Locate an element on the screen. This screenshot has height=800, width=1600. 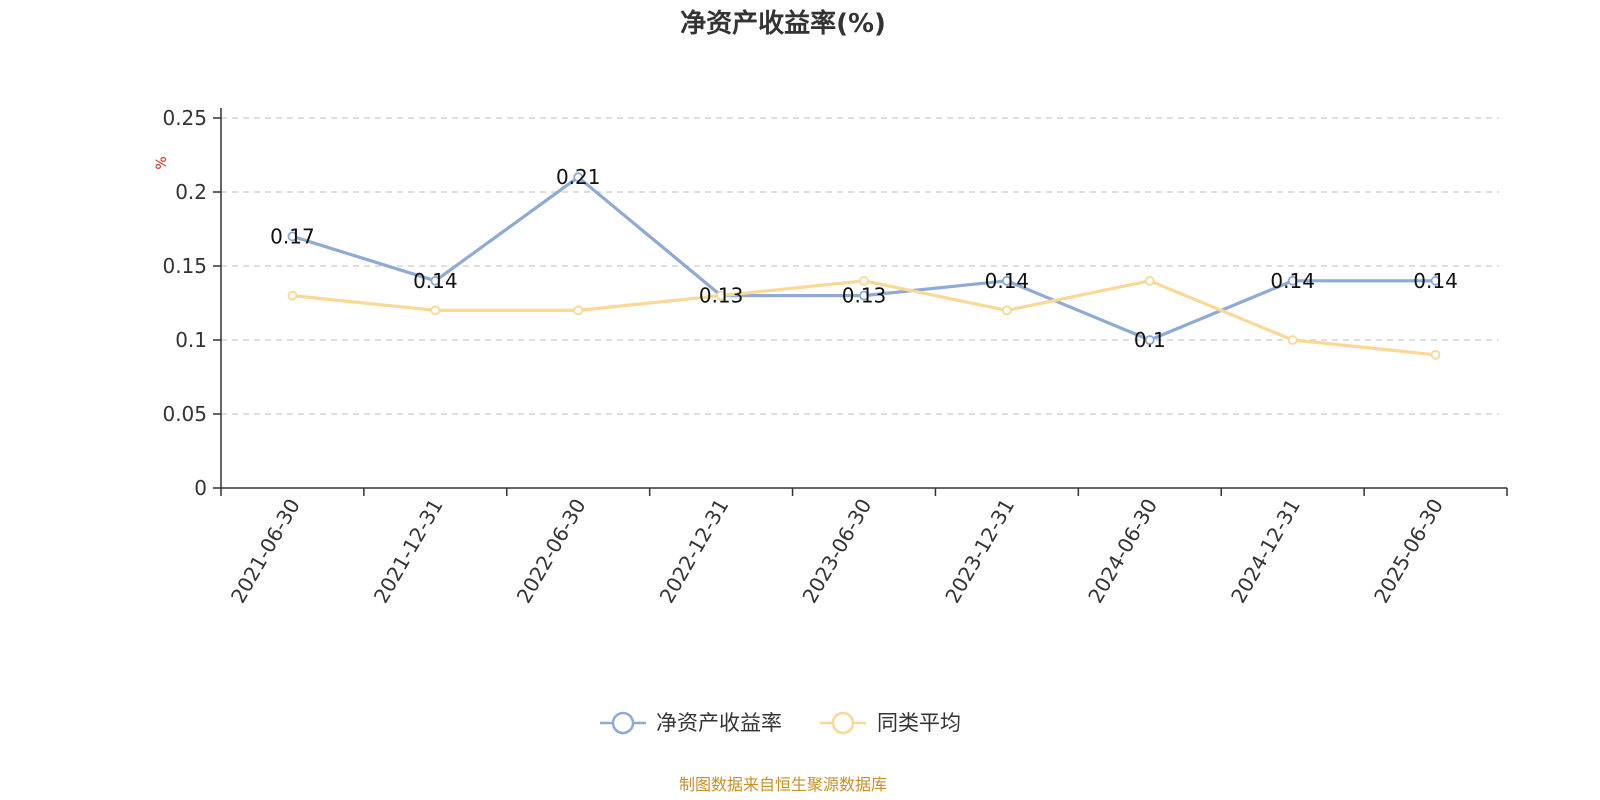
x-tick-label: 2021-12-31 is located at coordinates (408, 551).